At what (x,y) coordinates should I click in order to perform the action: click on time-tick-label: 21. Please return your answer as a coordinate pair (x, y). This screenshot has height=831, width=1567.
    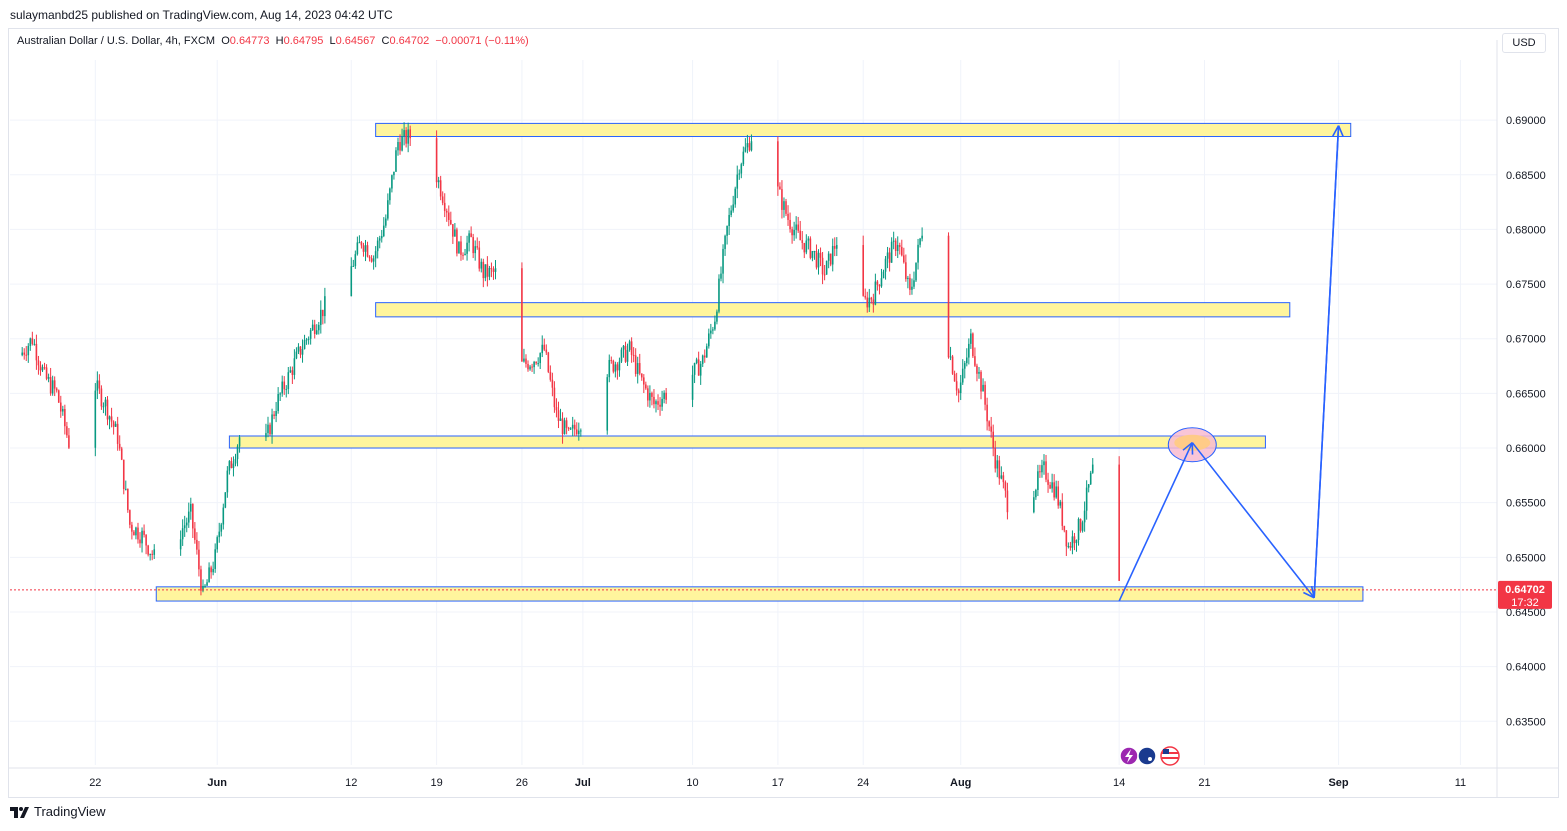
    Looking at the image, I should click on (1204, 783).